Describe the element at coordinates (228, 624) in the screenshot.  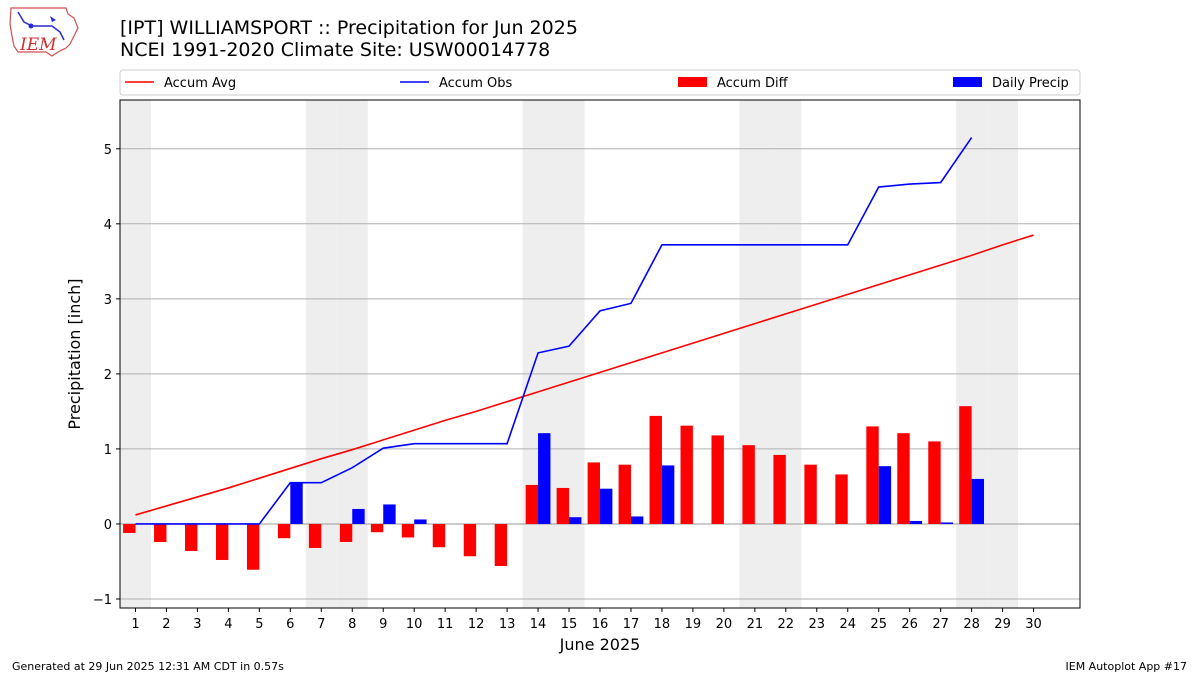
I see `x-tick-label: 4` at that location.